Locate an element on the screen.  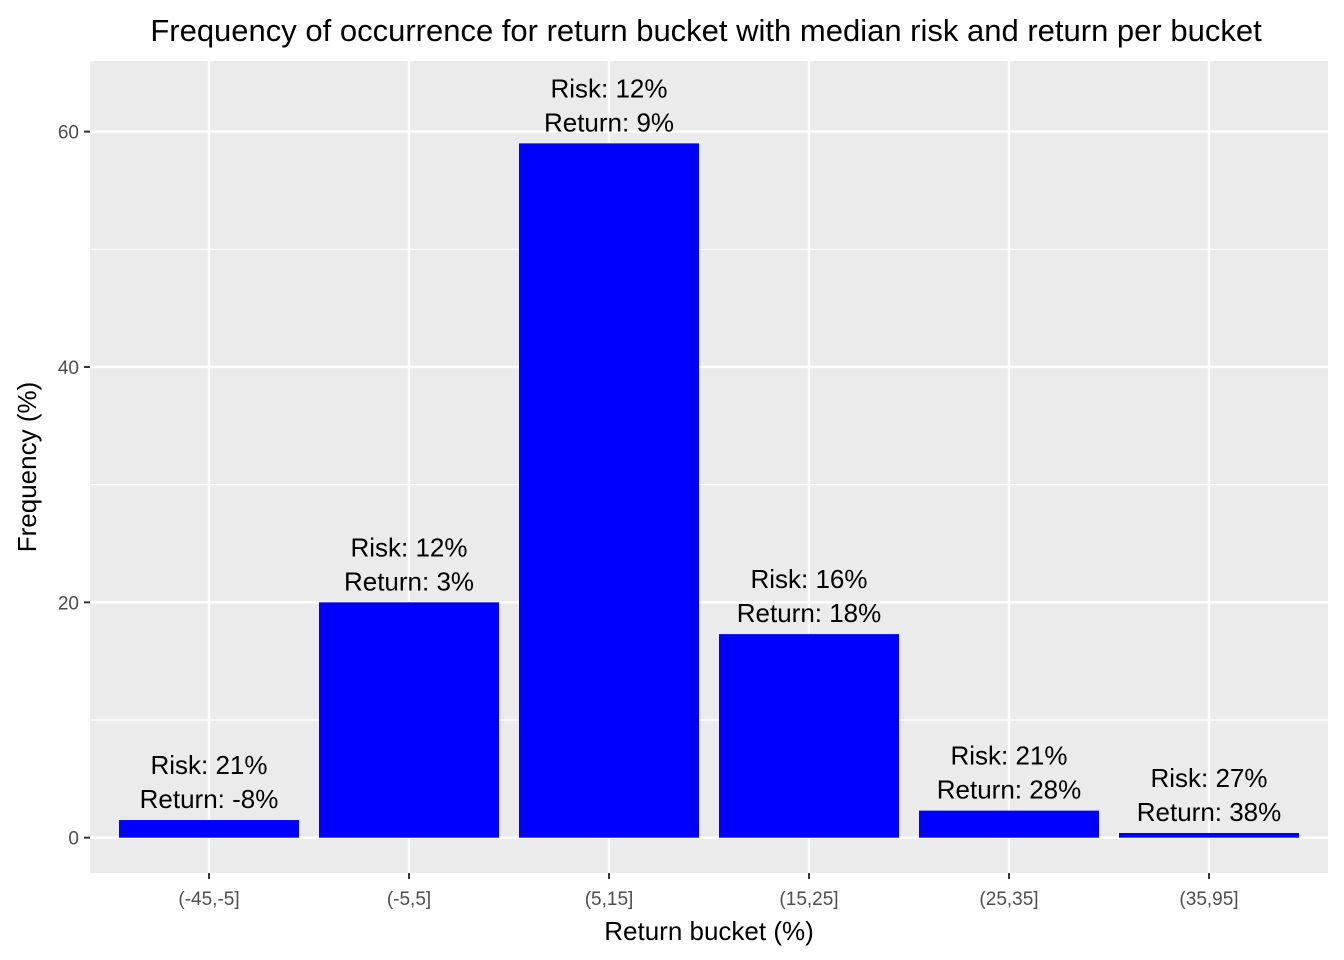
y-tick-label: 0 is located at coordinates (73, 839).